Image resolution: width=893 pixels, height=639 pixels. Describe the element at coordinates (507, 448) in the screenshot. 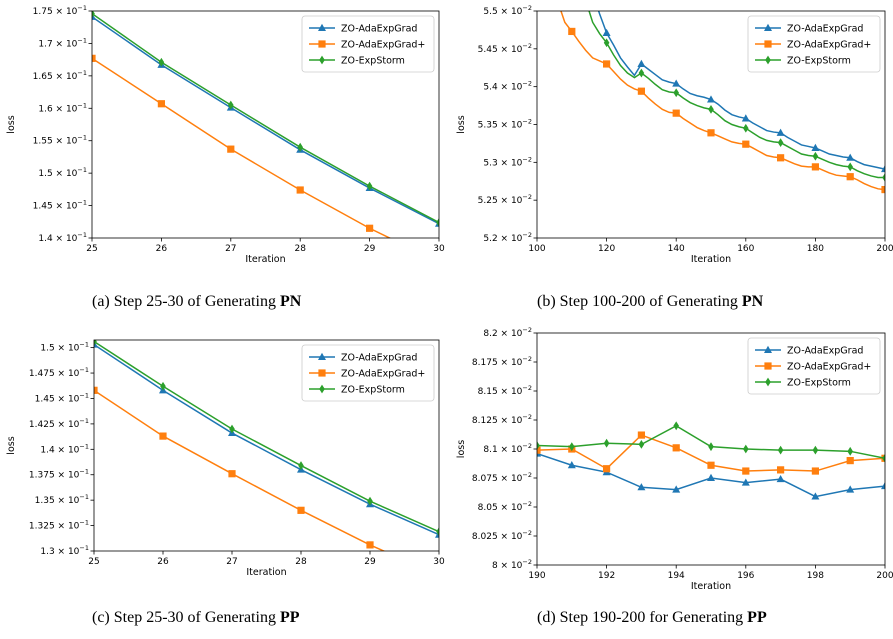

I see `y-tick-label-3-4: 8.1 × 10⁻²` at that location.